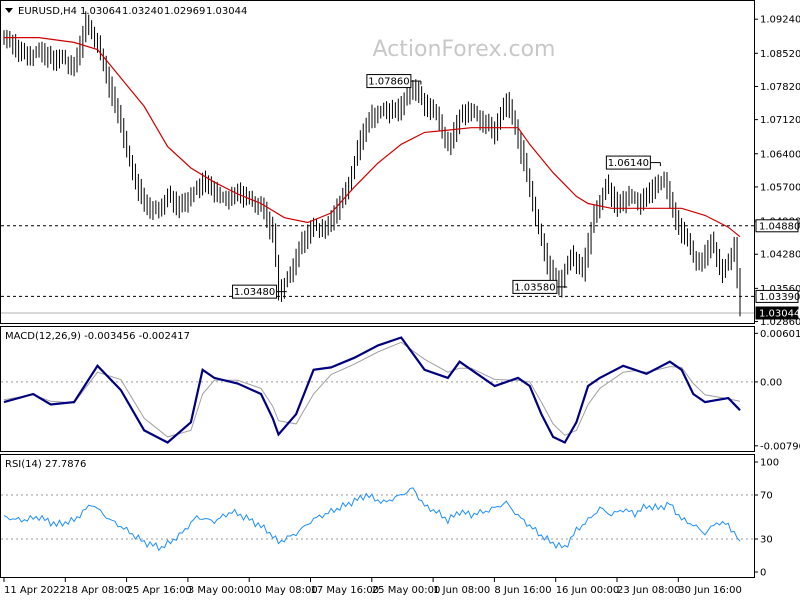  What do you see at coordinates (780, 289) in the screenshot?
I see `price-axis-tick-label: 1.03560` at bounding box center [780, 289].